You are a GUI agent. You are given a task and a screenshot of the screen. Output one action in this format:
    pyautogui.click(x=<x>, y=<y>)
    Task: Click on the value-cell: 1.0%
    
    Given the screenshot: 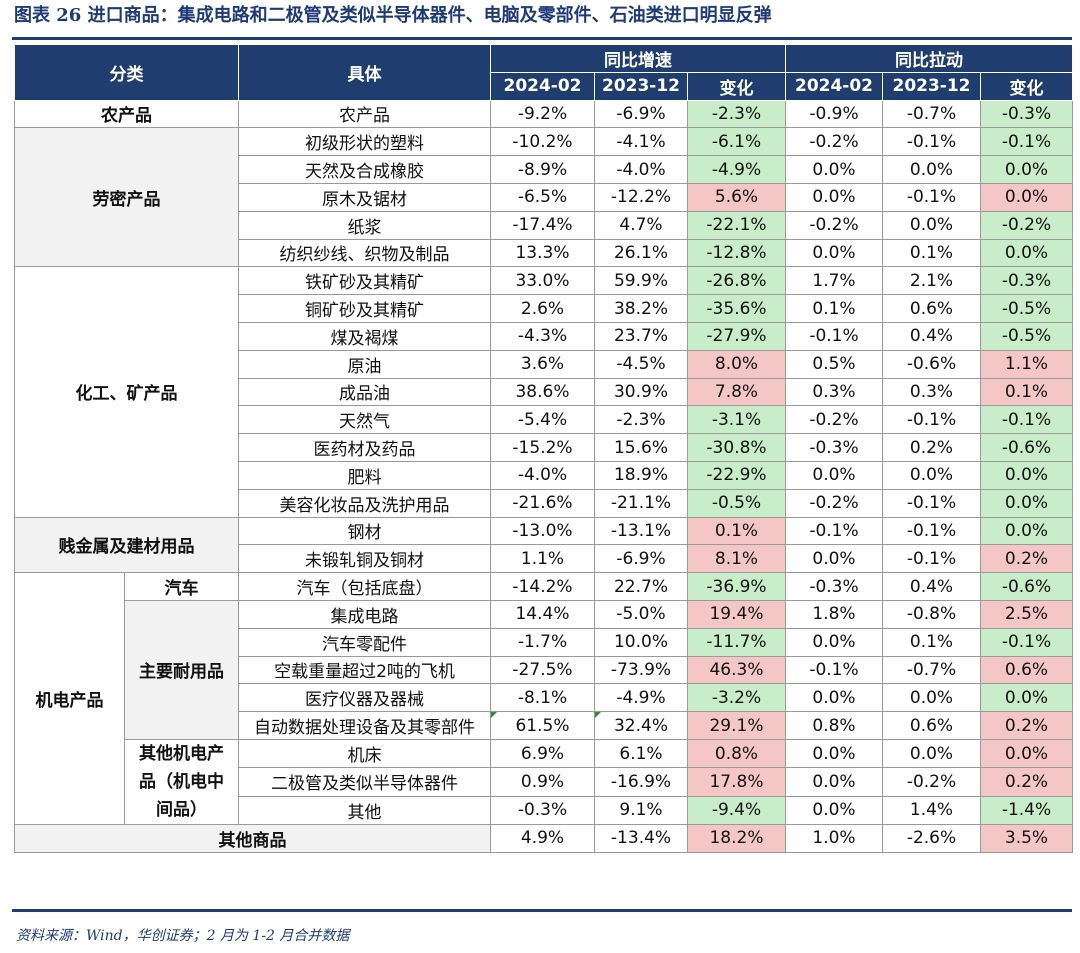 What is the action you would take?
    pyautogui.click(x=834, y=838)
    